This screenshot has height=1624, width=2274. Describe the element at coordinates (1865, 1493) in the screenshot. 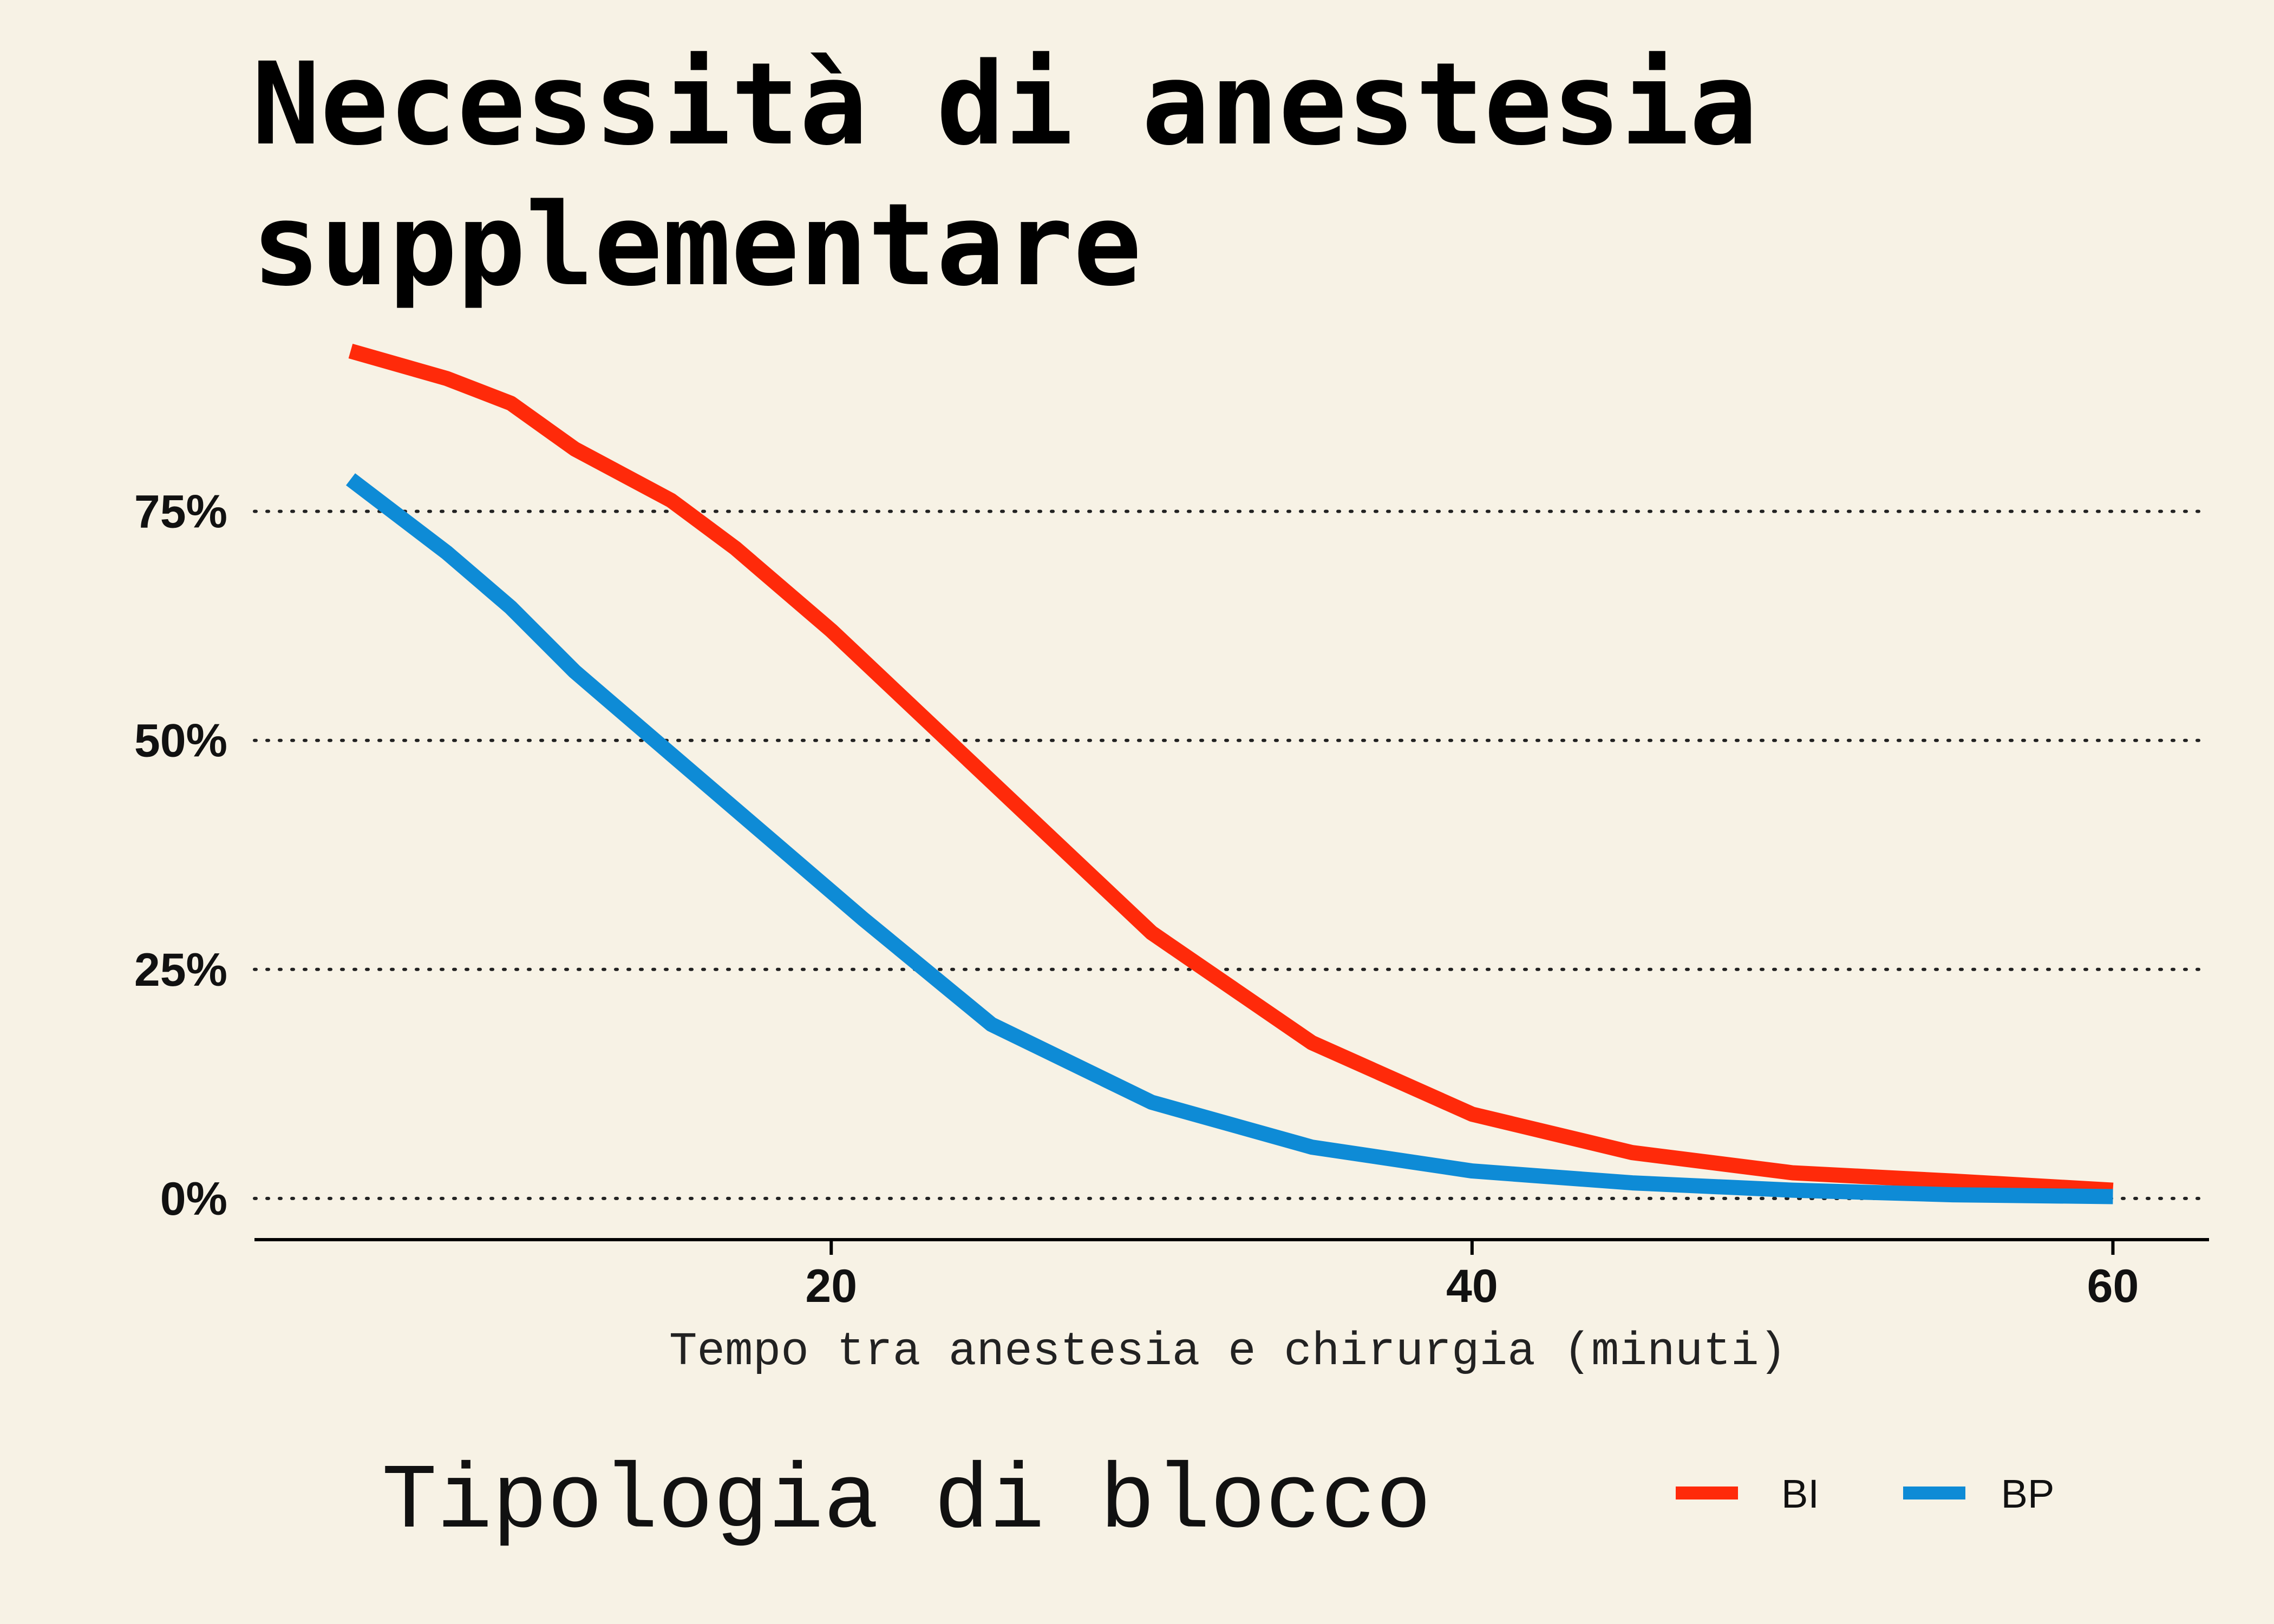

I see `legend-entries: BI BP` at that location.